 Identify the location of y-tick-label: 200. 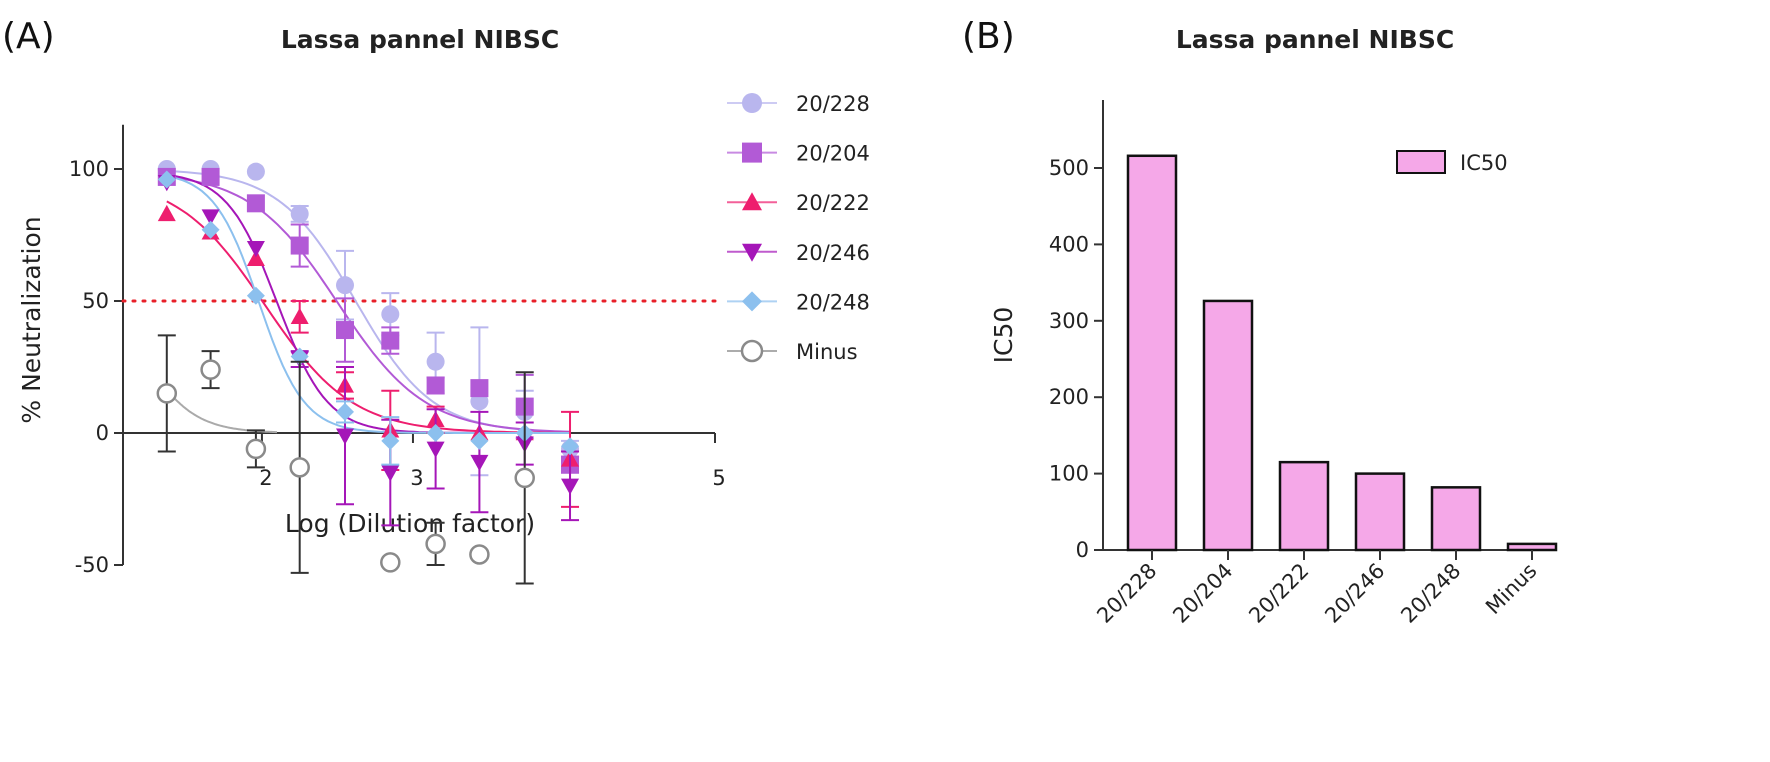
(1069, 397).